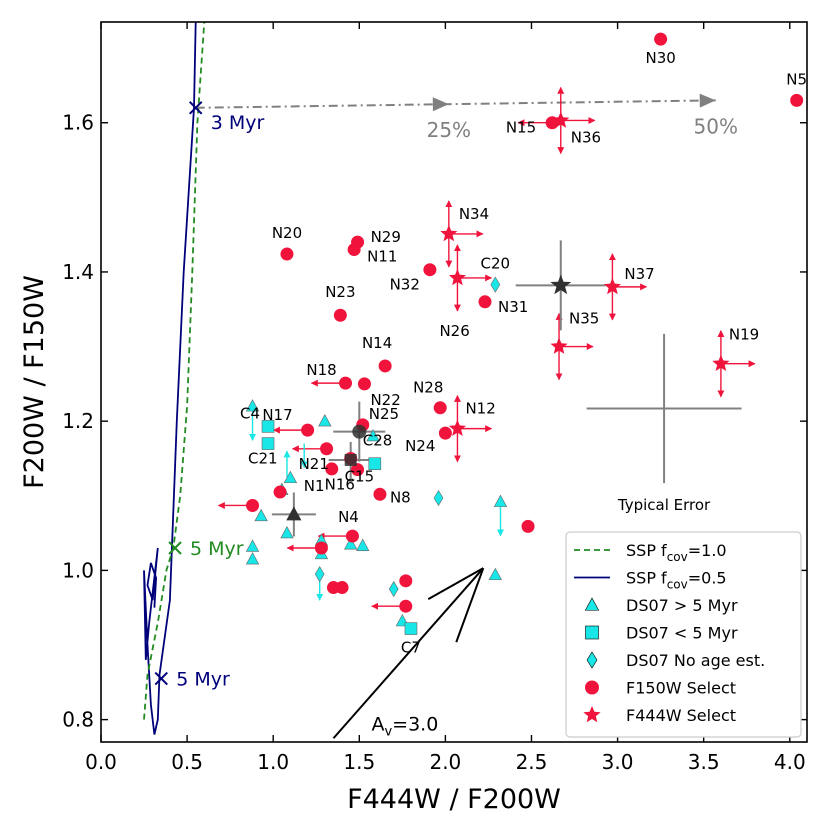 The image size is (830, 830). Describe the element at coordinates (174, 370) in the screenshot. I see `ssp-fcov-1-line` at that location.